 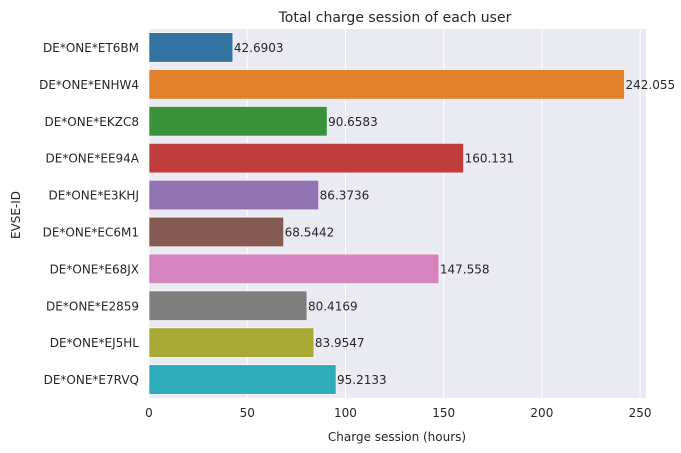 I want to click on y-tick-label: DE*ONE*ET6BM, so click(x=91, y=48).